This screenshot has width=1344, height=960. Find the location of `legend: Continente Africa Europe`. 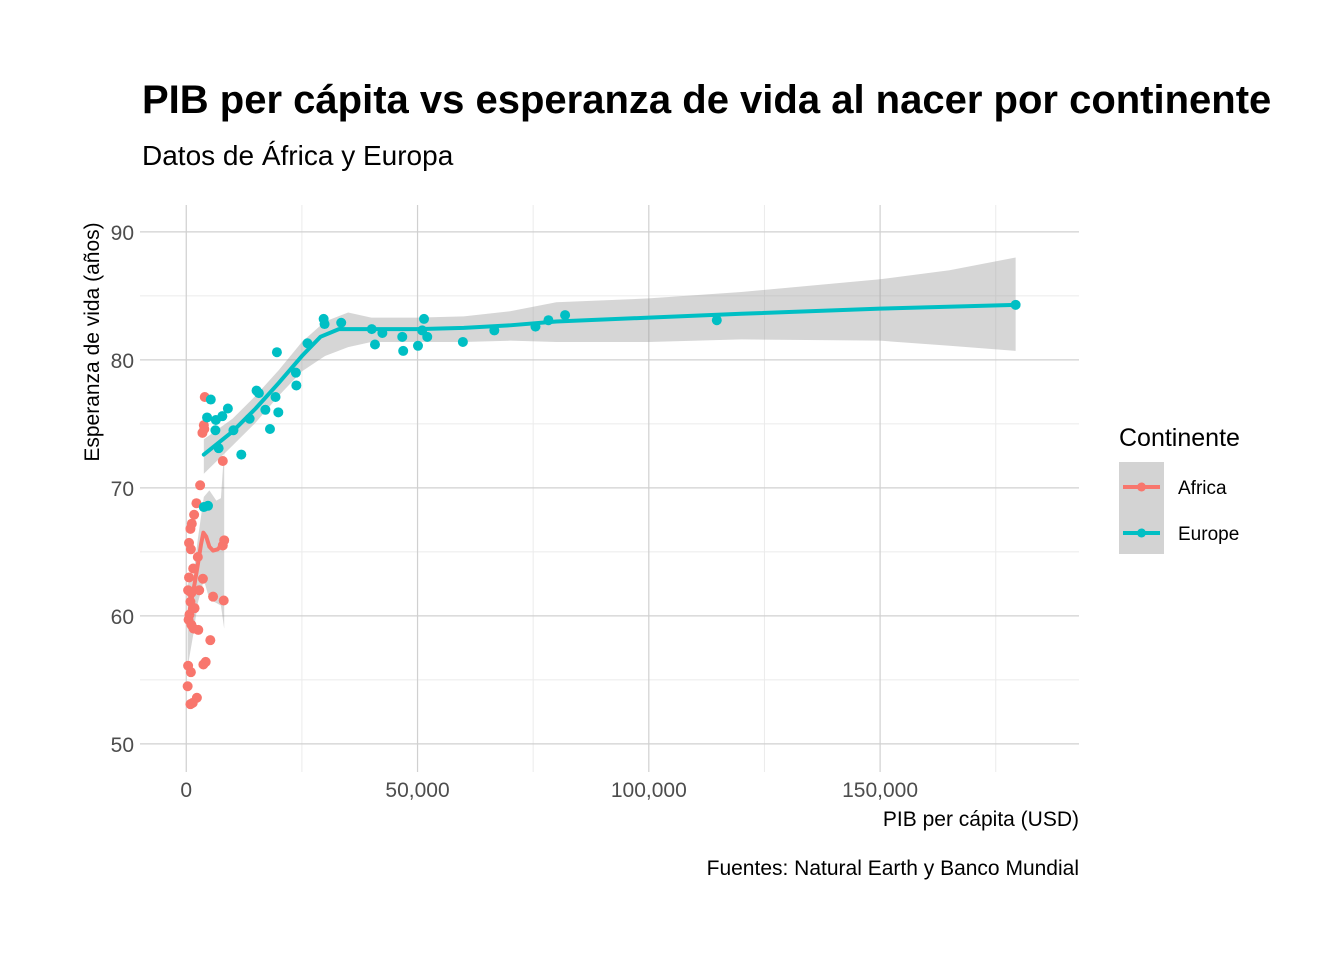

legend: Continente Africa Europe is located at coordinates (1179, 489).